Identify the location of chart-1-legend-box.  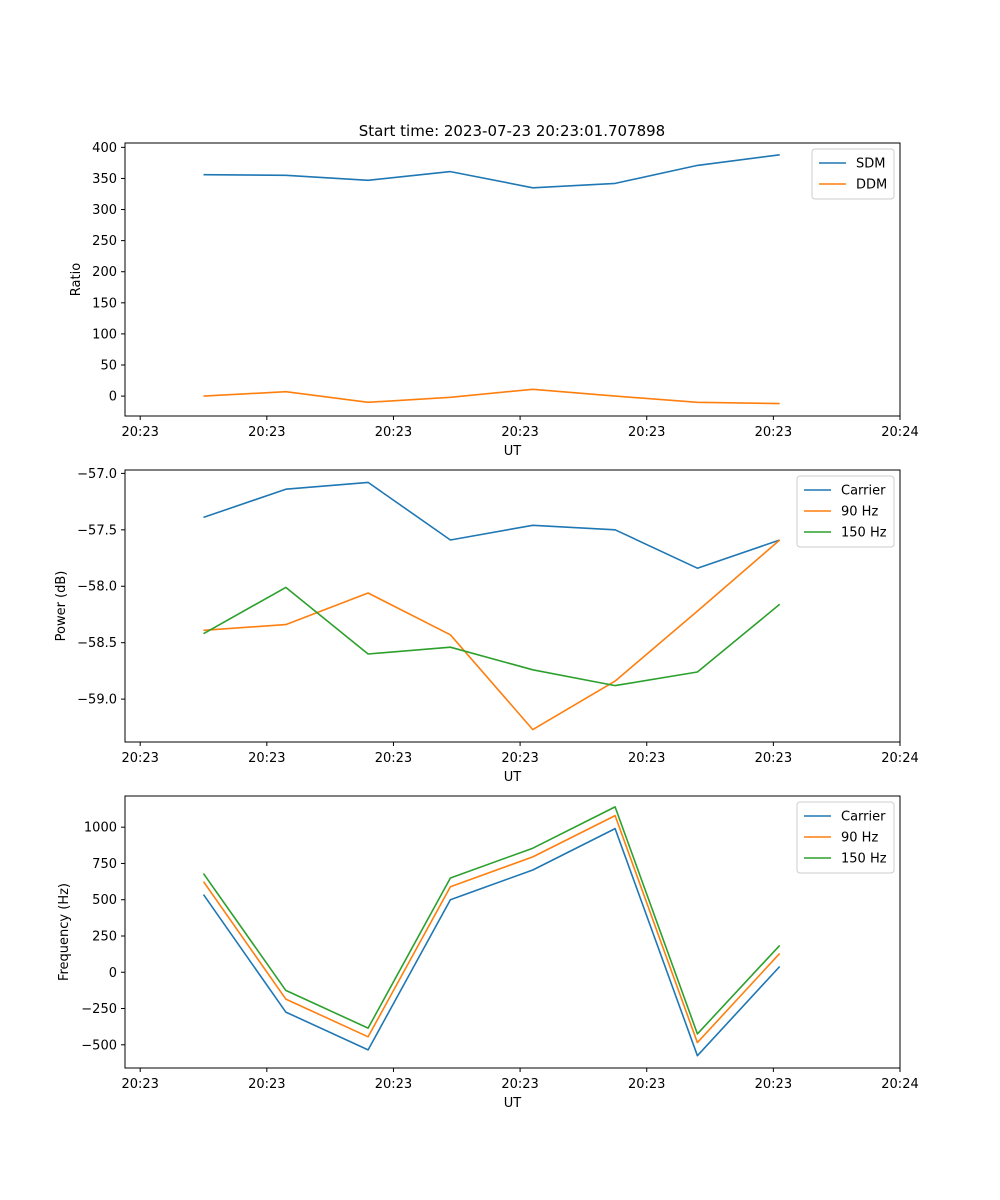
(853, 174).